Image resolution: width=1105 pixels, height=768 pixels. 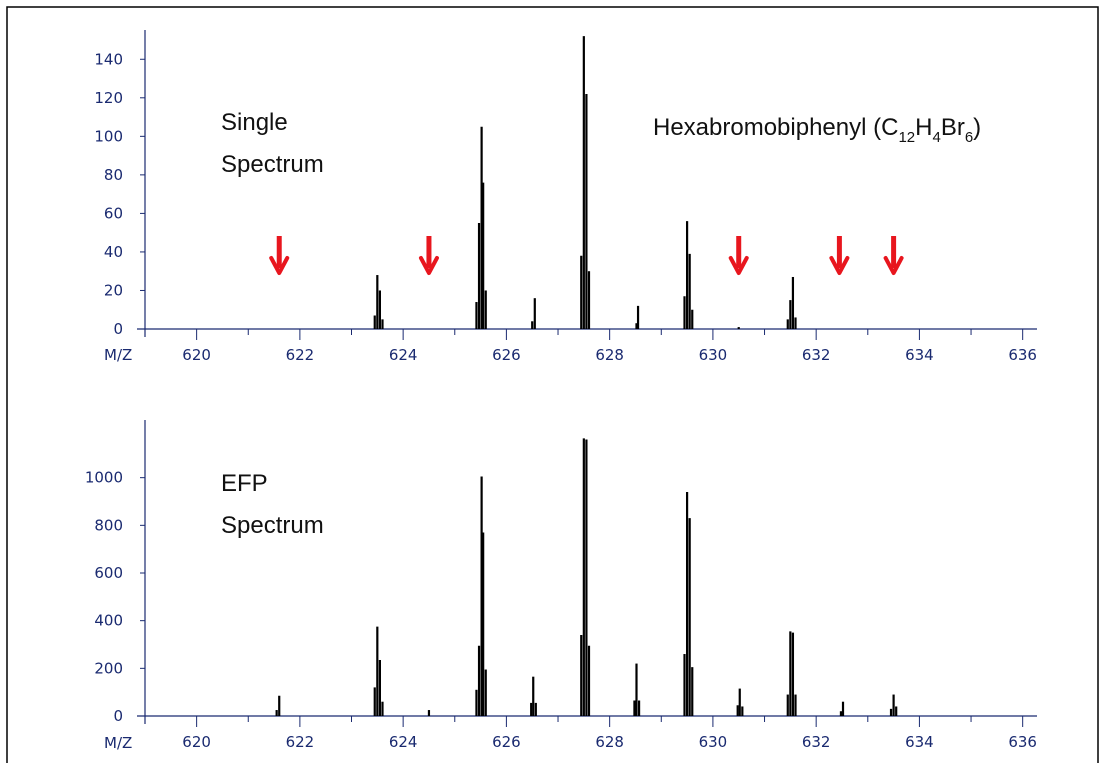 I want to click on x-tick-labels-bottom: 620 622 624 626 628 630 632 634 636, so click(x=609, y=742).